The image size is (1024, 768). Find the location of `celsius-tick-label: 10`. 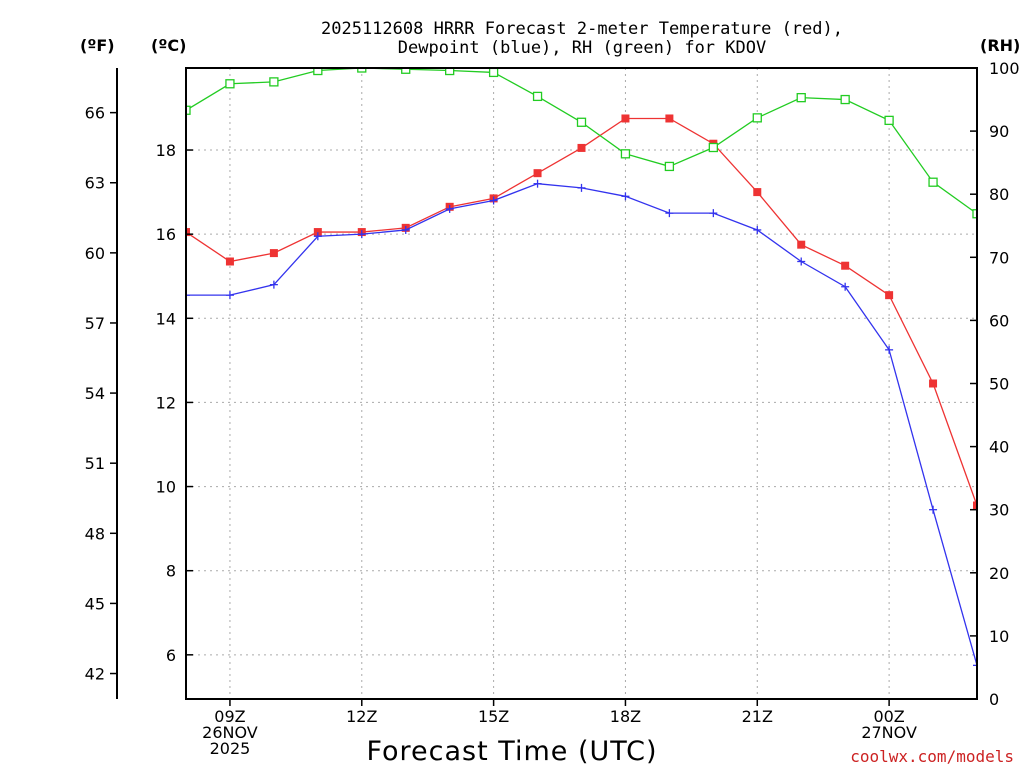

celsius-tick-label: 10 is located at coordinates (166, 487).